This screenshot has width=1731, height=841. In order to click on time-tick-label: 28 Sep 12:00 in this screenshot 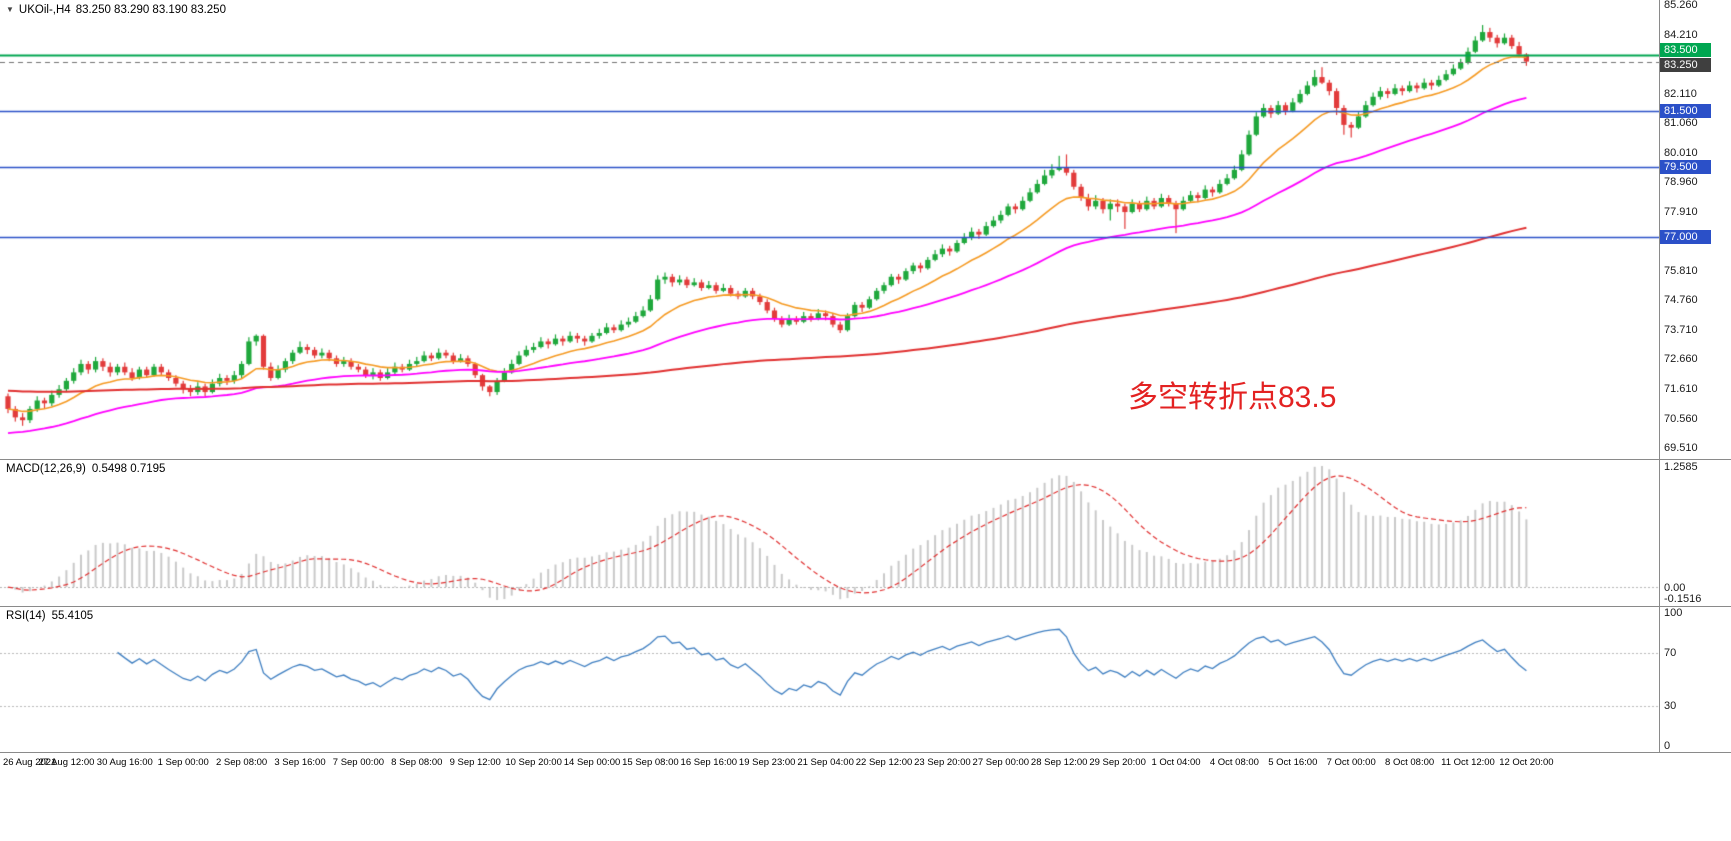, I will do `click(1059, 762)`.